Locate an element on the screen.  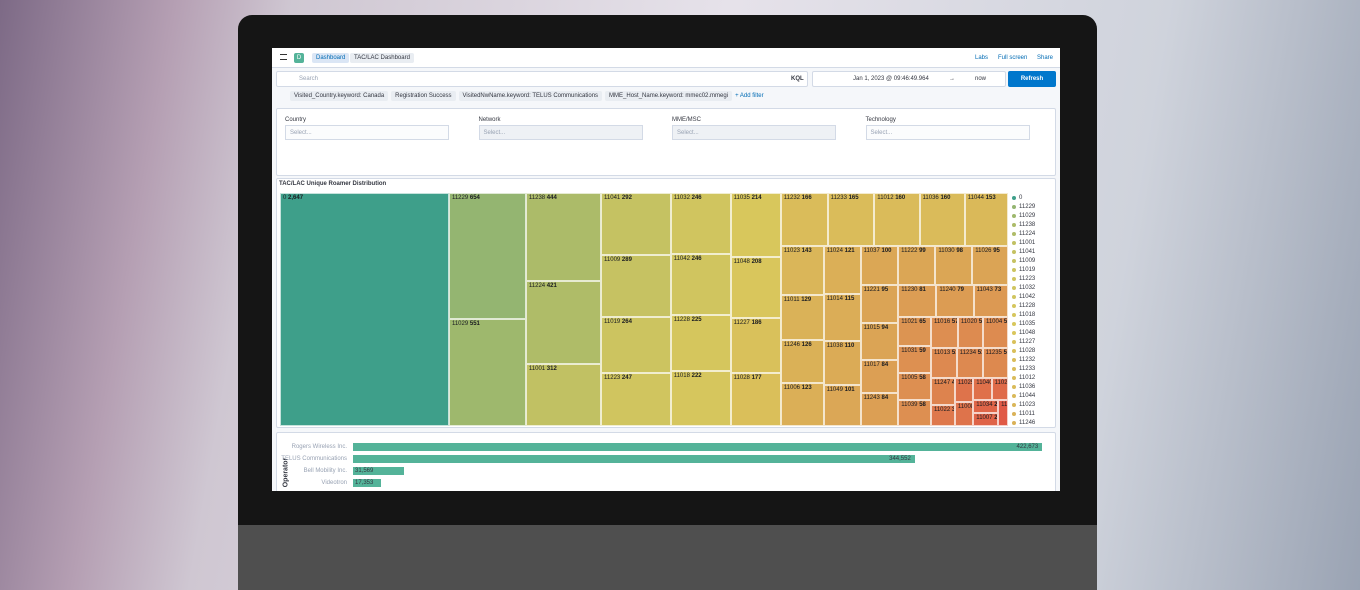
start-date: Jan 1, 2023 @ 09:46:49.964 is located at coordinates (891, 79).